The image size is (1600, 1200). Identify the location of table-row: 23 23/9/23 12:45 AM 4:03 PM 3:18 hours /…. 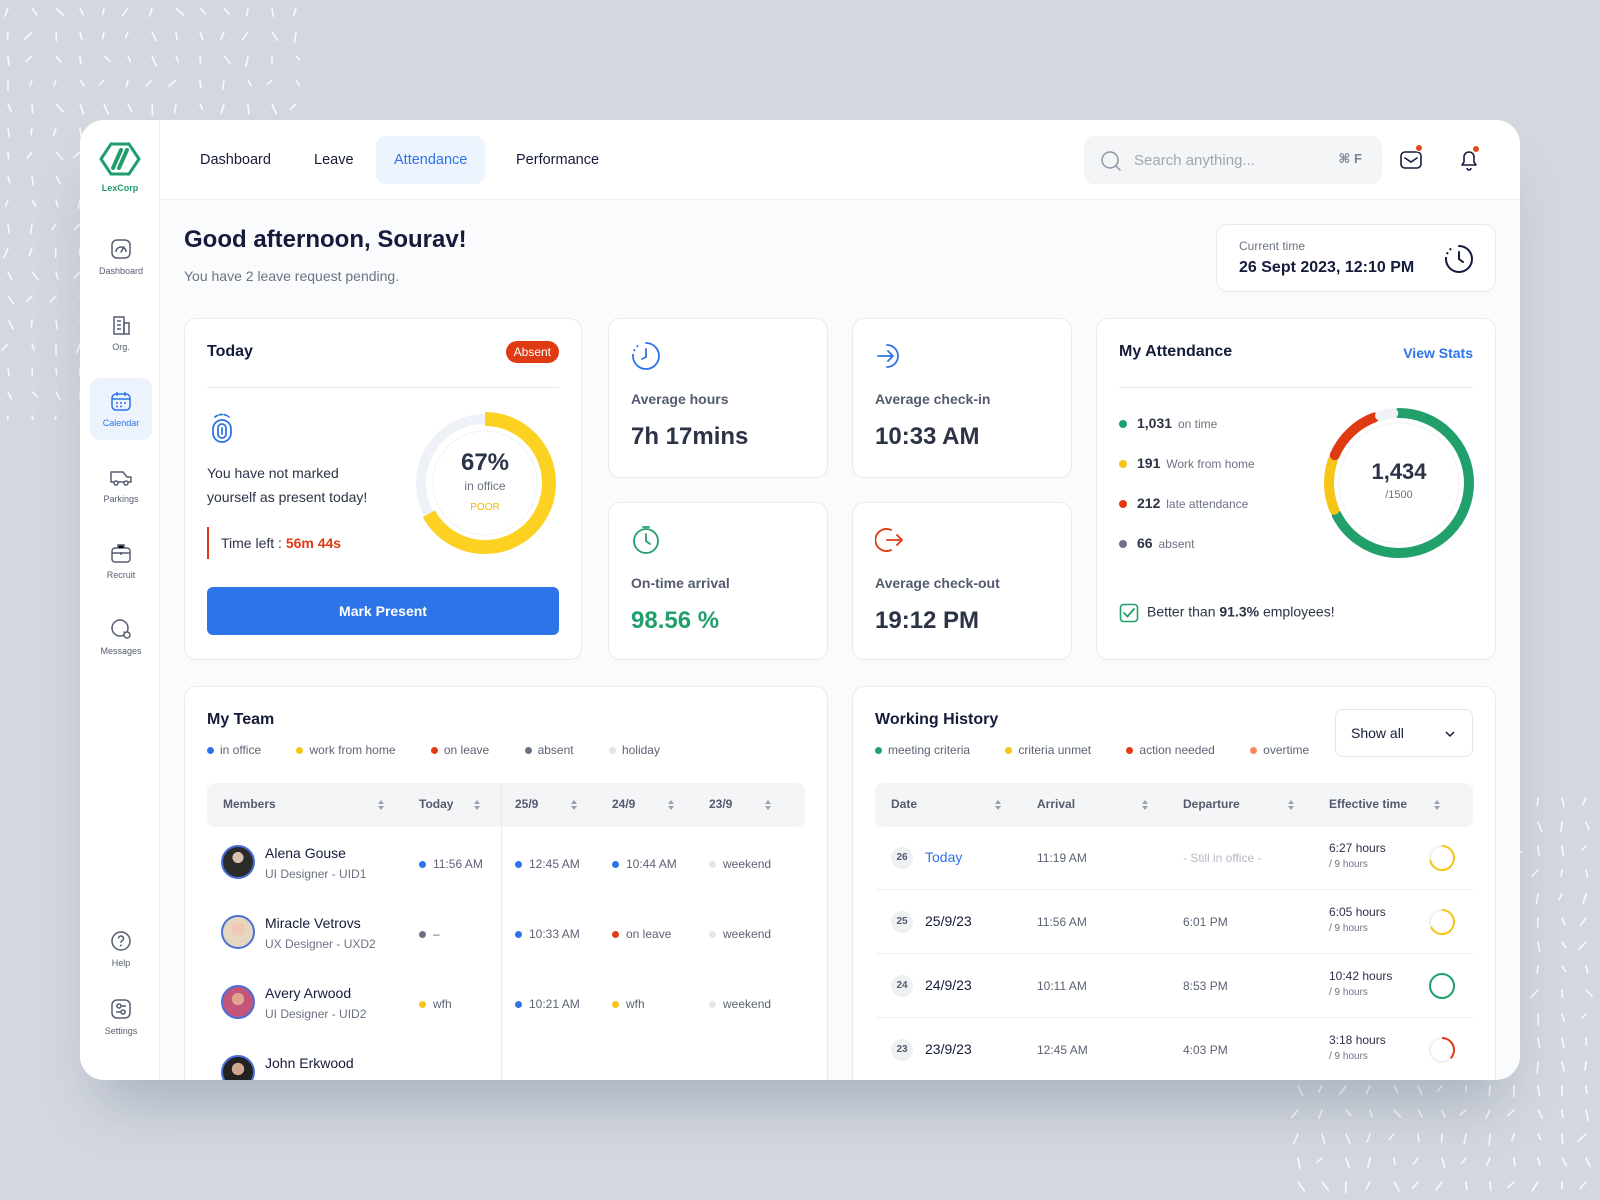
(1174, 1049).